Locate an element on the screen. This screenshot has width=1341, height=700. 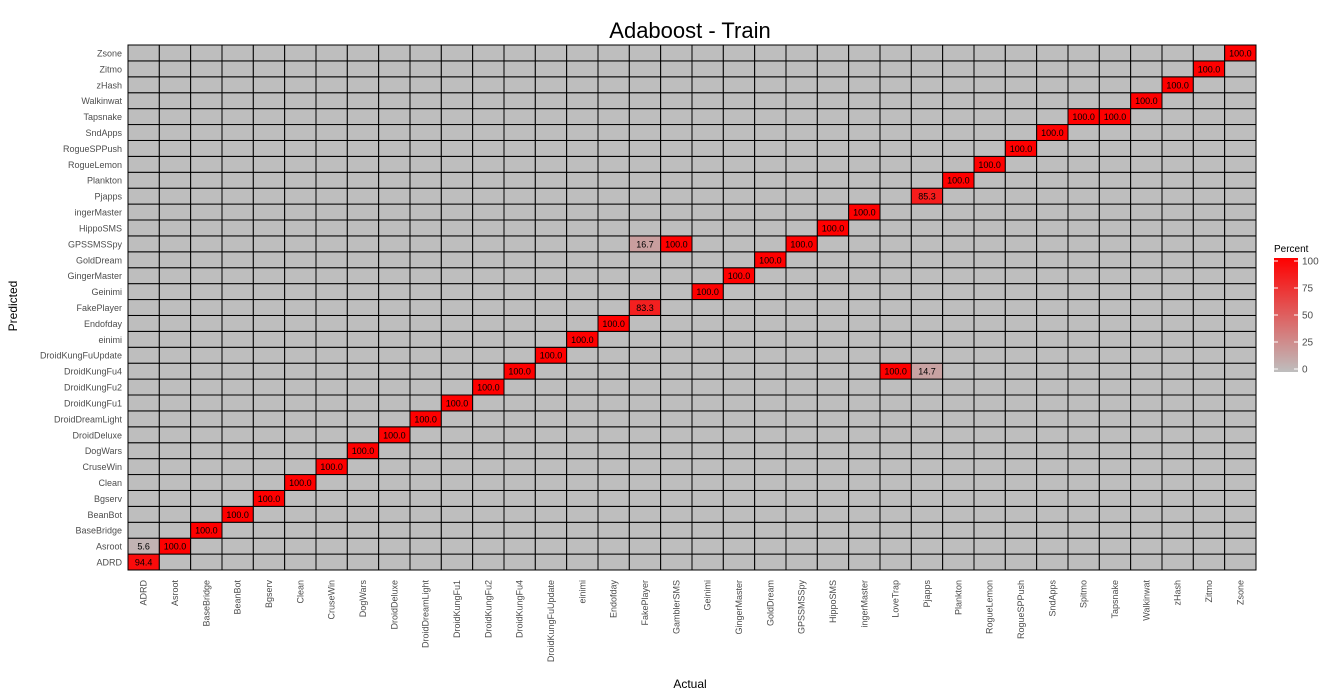
y-axis-label: Predicted is located at coordinates (13, 306).